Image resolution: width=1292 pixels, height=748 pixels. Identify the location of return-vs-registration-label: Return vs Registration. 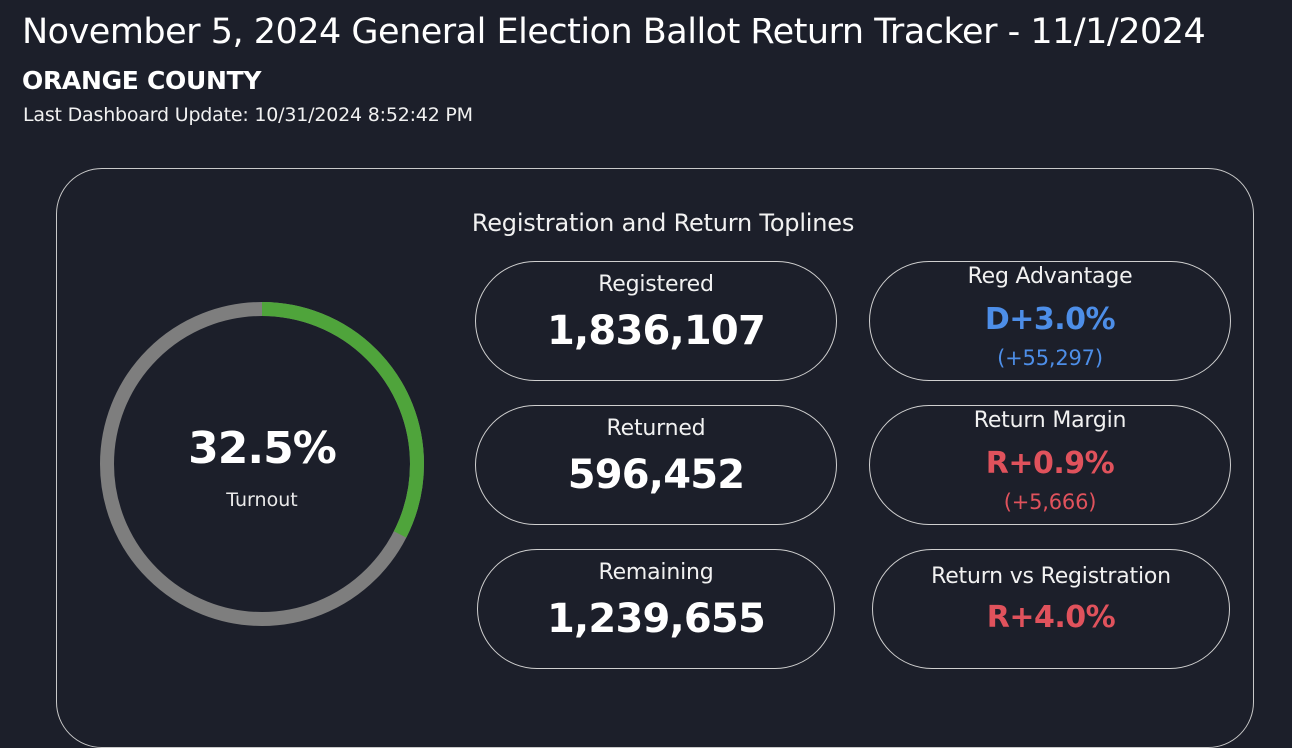
(1051, 576).